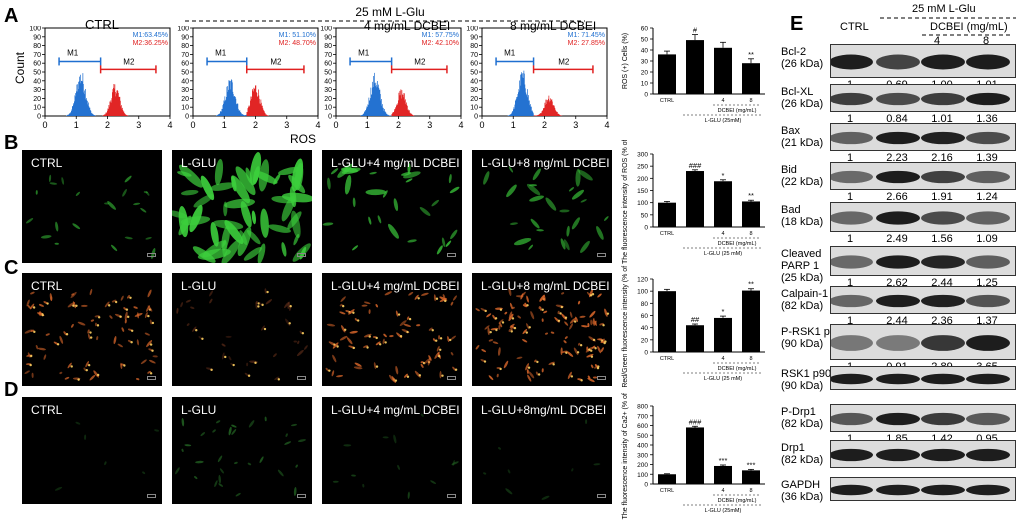 The width and height of the screenshot is (1020, 526). Describe the element at coordinates (301, 496) in the screenshot. I see `scale-bar` at that location.